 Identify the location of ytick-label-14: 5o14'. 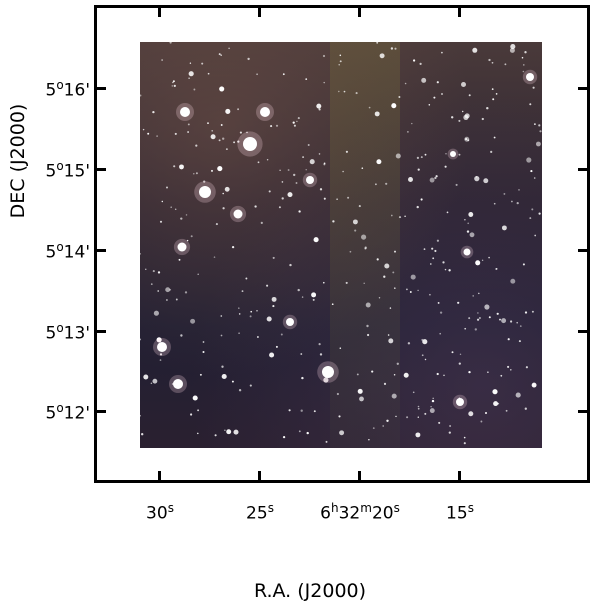
(68, 251).